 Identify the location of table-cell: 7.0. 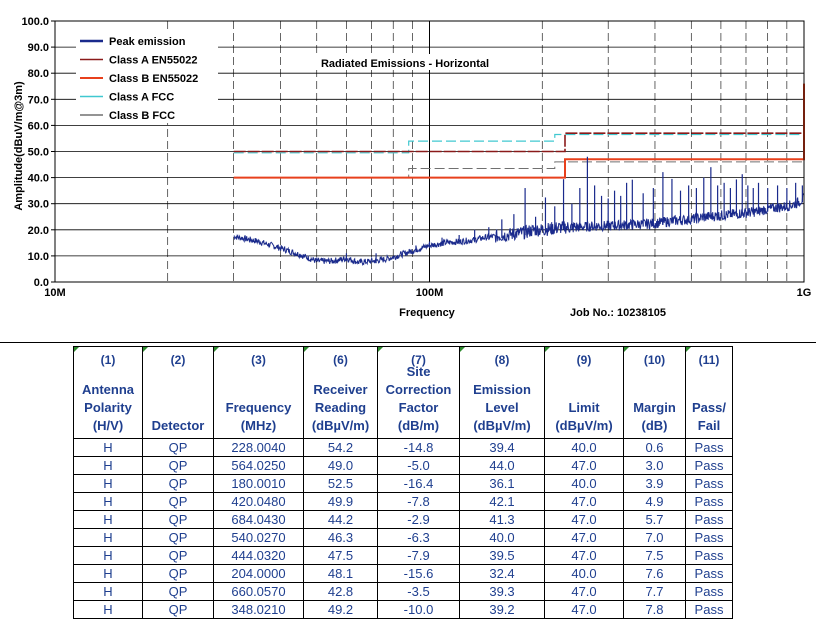
(654, 537).